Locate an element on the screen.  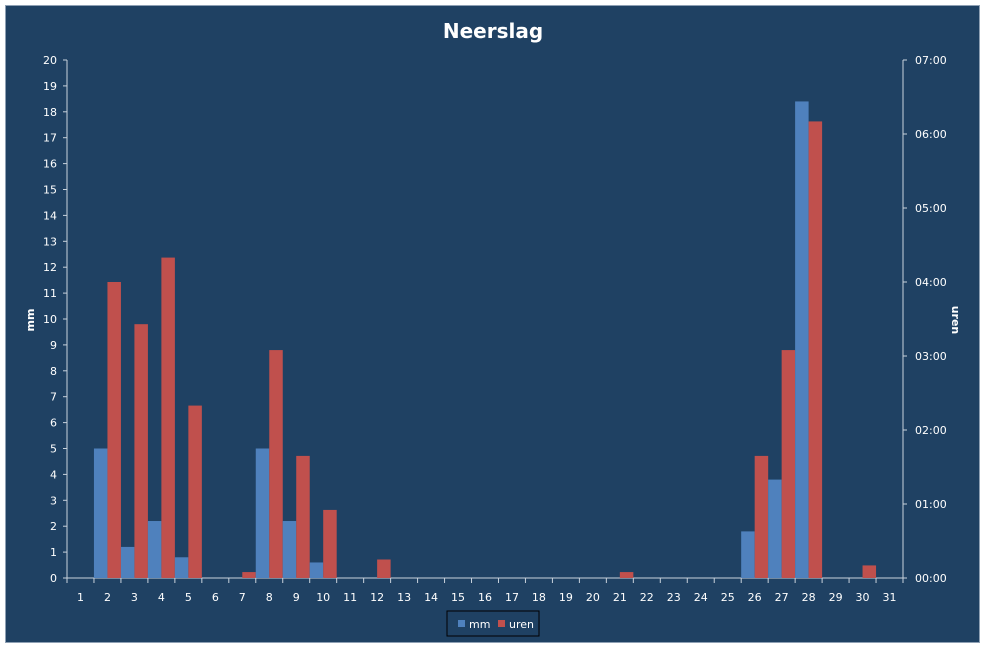
x-tick-label: 16 is located at coordinates (485, 597).